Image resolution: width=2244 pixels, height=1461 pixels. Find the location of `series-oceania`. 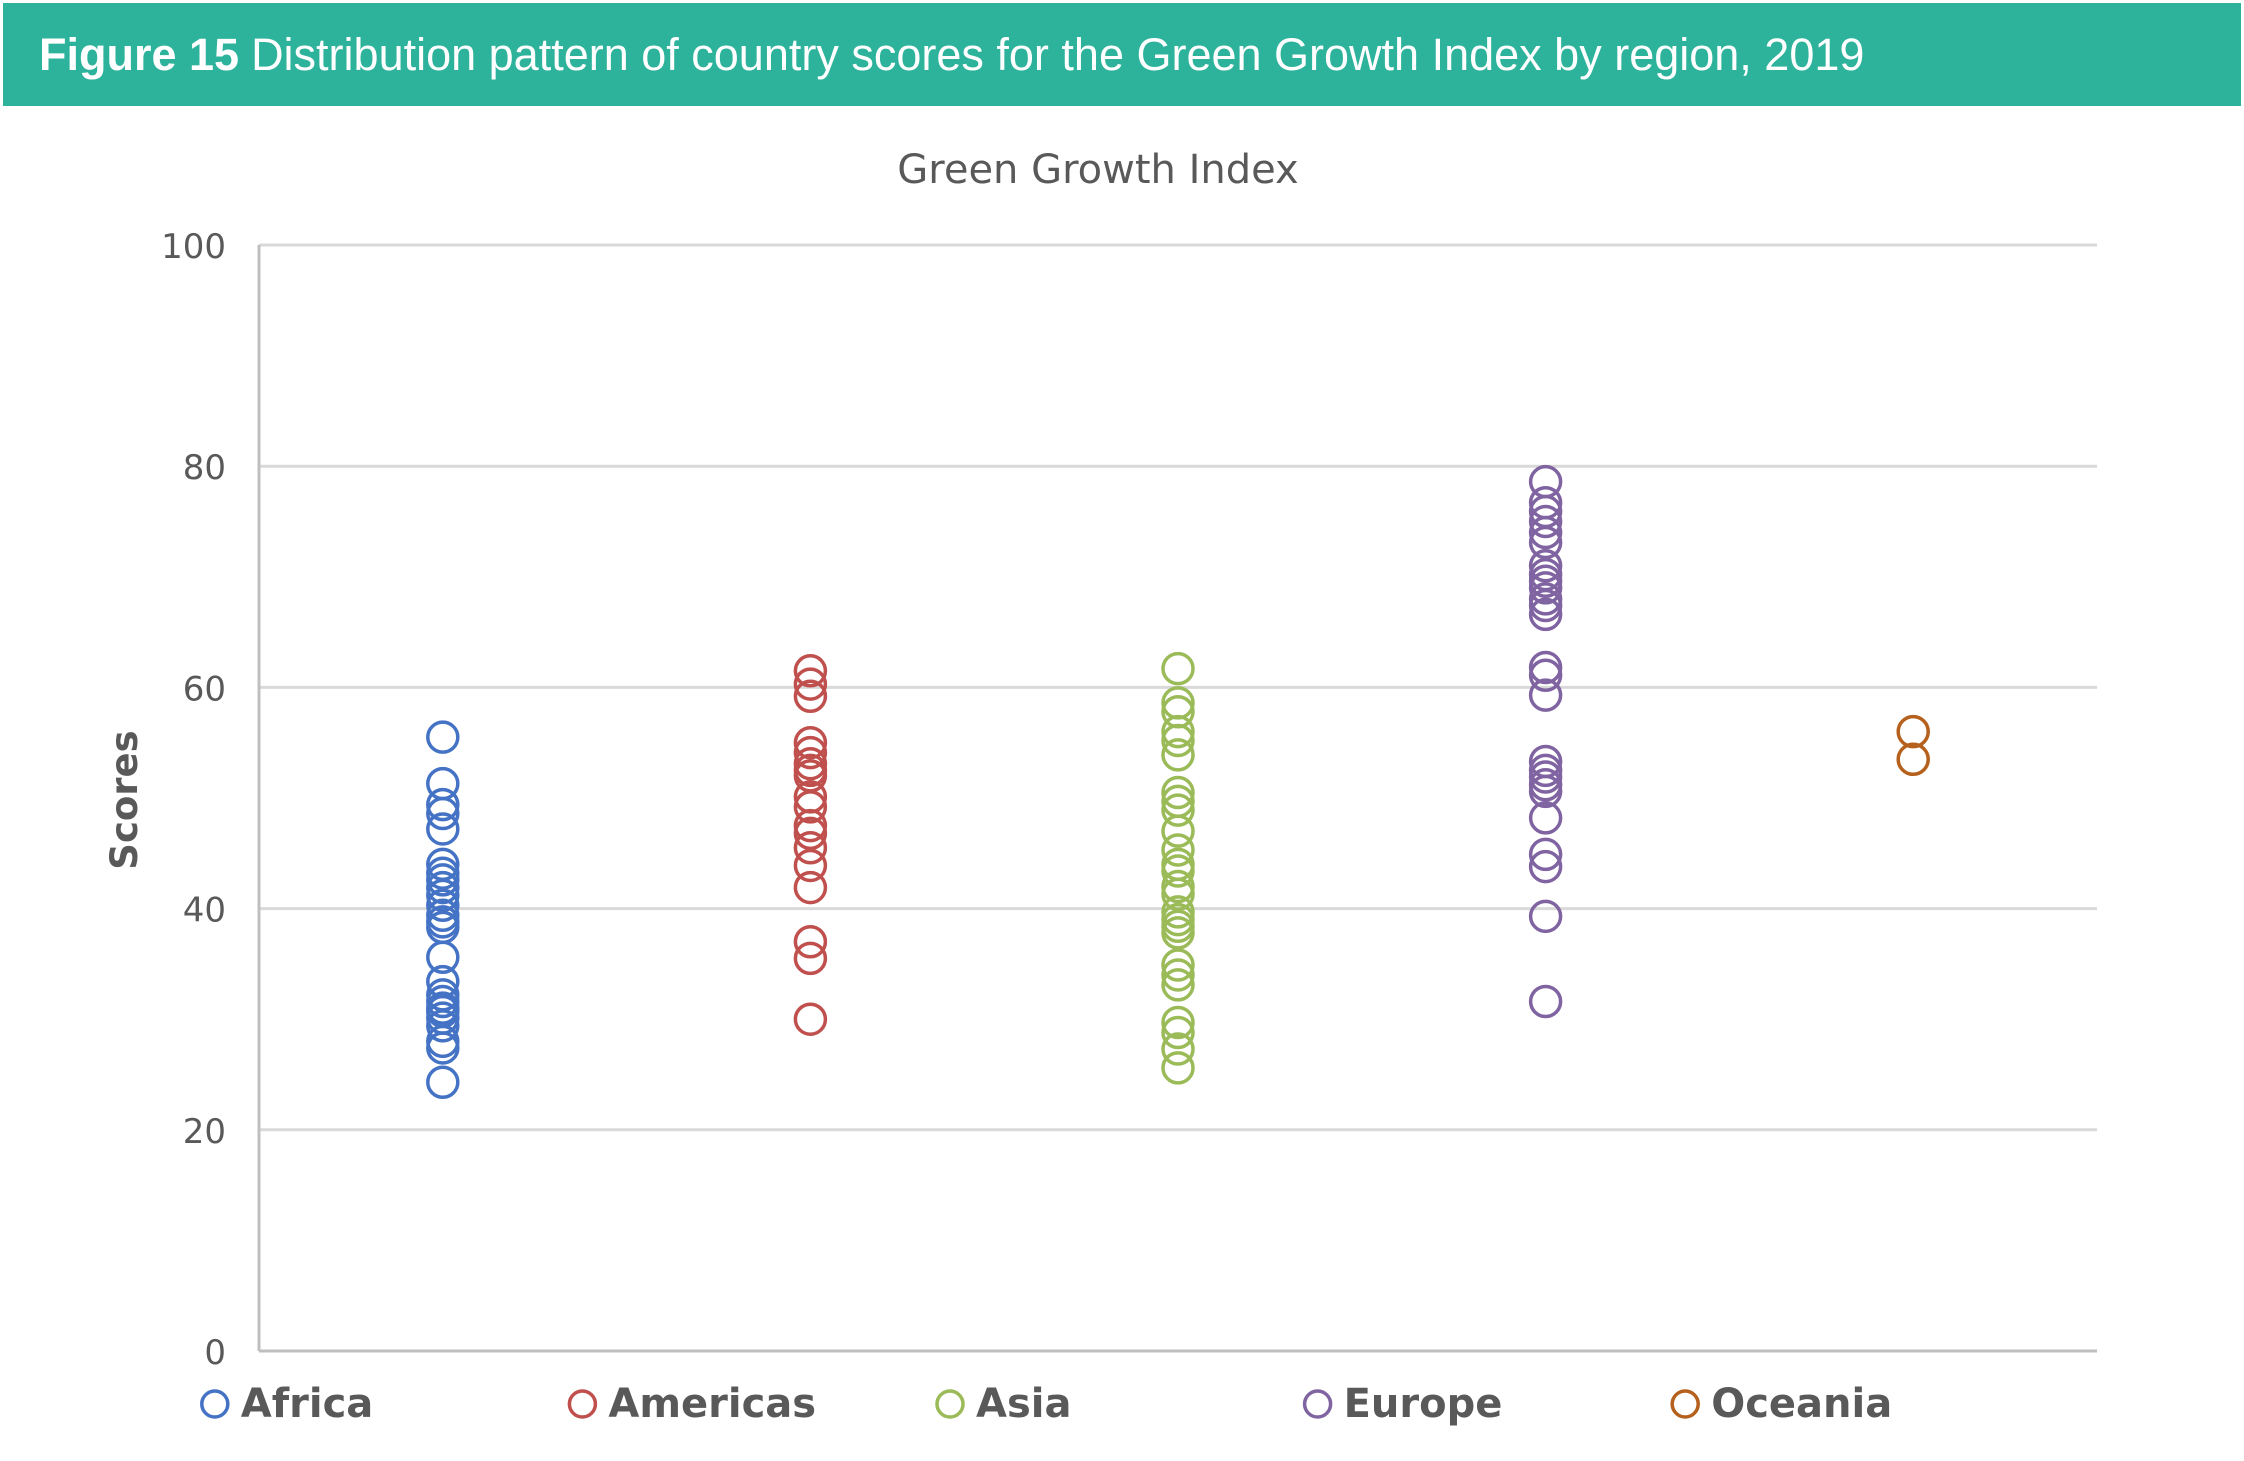

series-oceania is located at coordinates (1913, 745).